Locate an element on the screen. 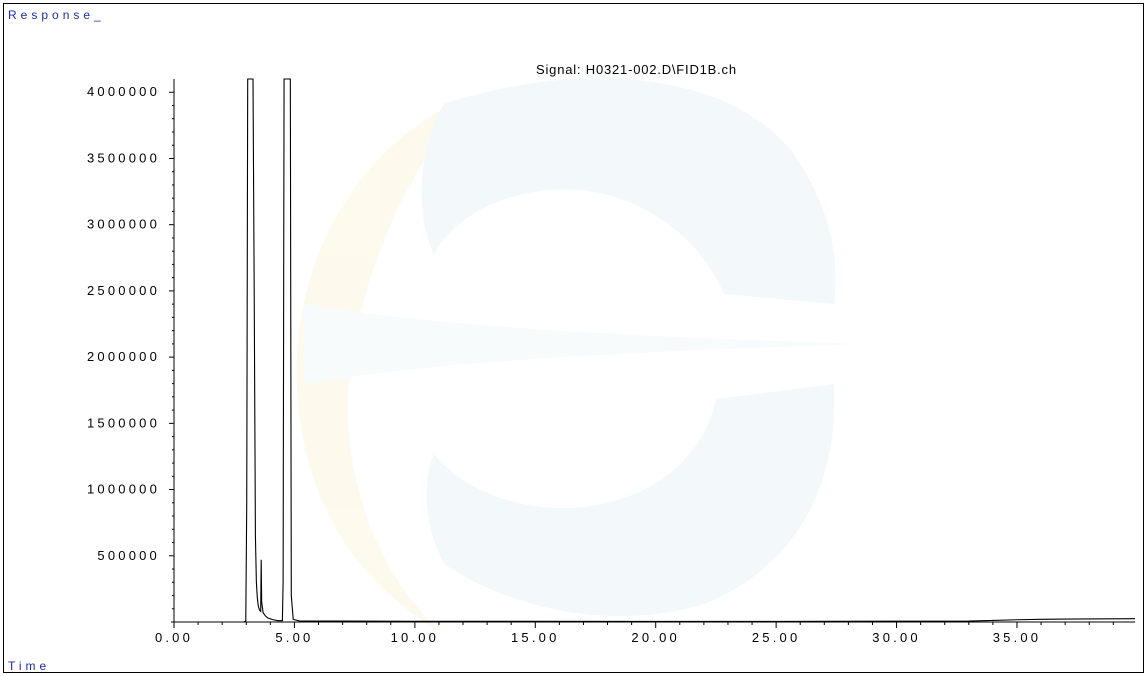 The width and height of the screenshot is (1147, 676). watermark-yellow-arc is located at coordinates (382, 365).